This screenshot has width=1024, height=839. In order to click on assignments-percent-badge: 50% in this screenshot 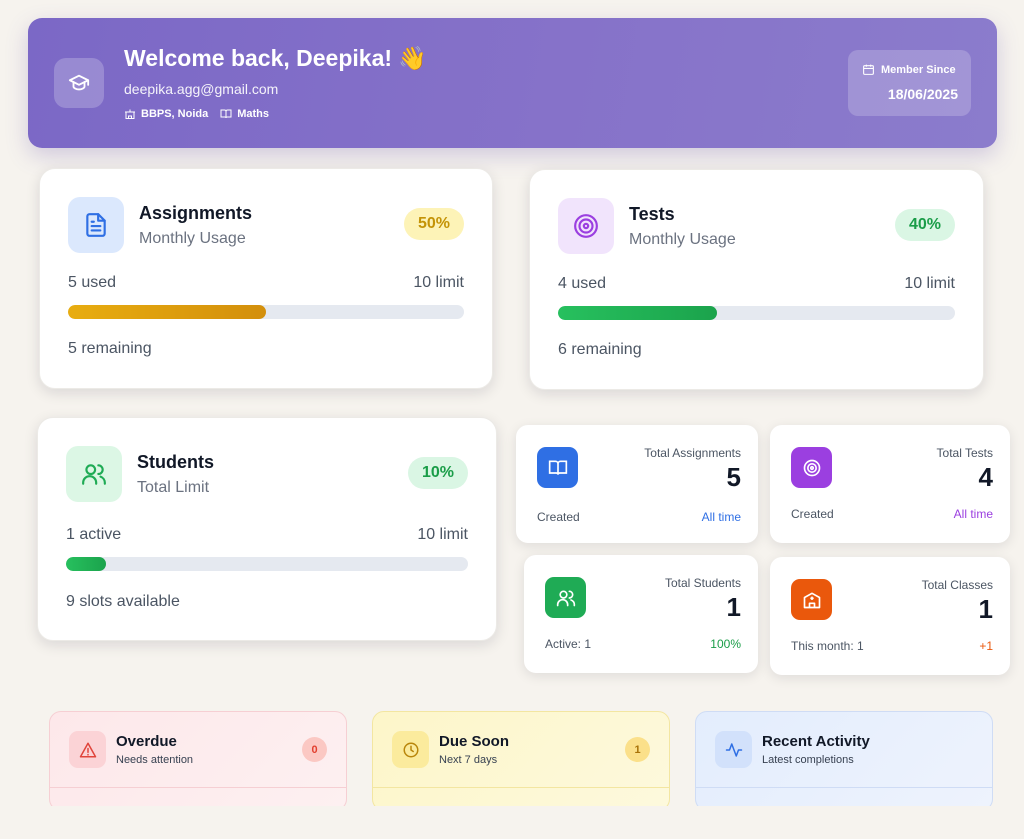, I will do `click(433, 224)`.